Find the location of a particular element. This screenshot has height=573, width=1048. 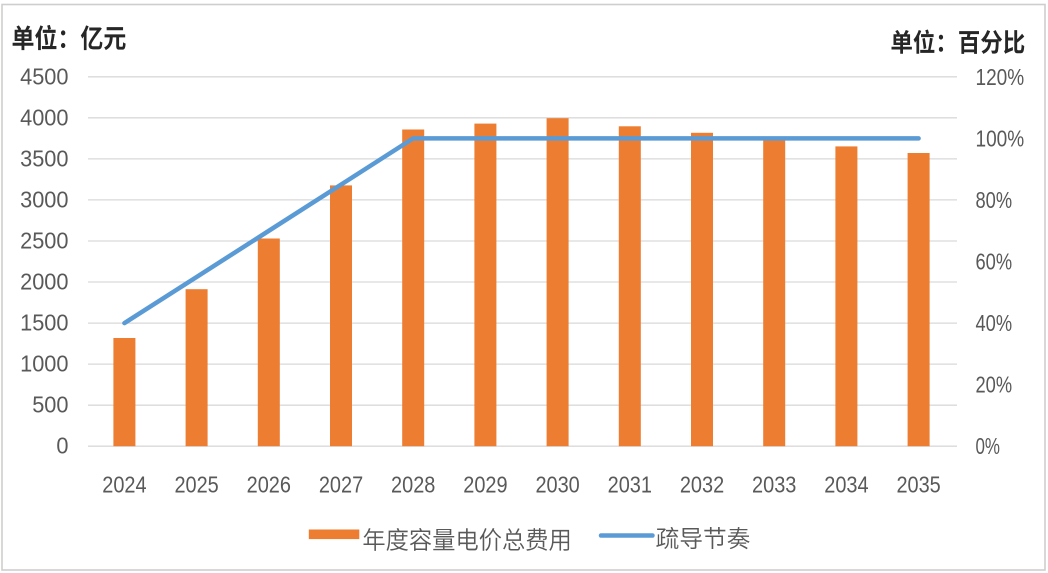

svg-text: 500 is located at coordinates (50, 405).